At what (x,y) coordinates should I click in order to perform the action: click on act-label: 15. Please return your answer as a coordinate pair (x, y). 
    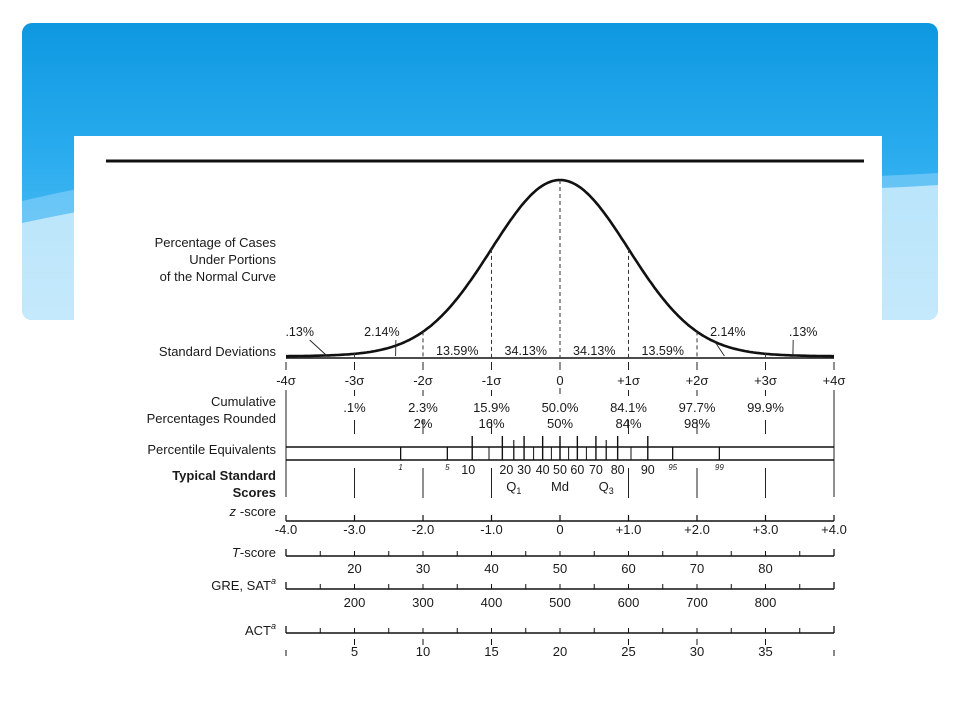
    Looking at the image, I should click on (491, 651).